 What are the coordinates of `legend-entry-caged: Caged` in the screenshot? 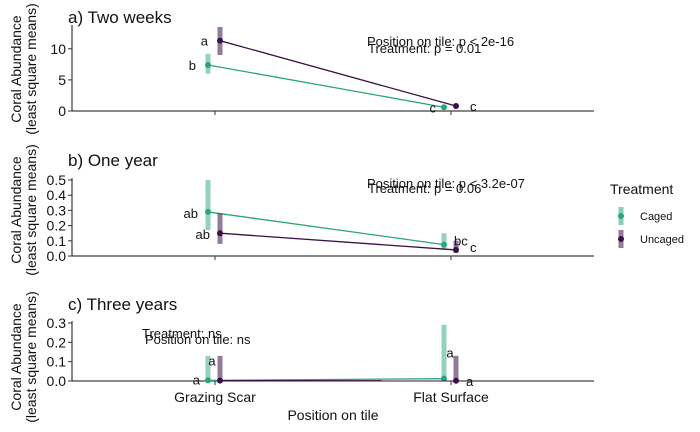 It's located at (656, 217).